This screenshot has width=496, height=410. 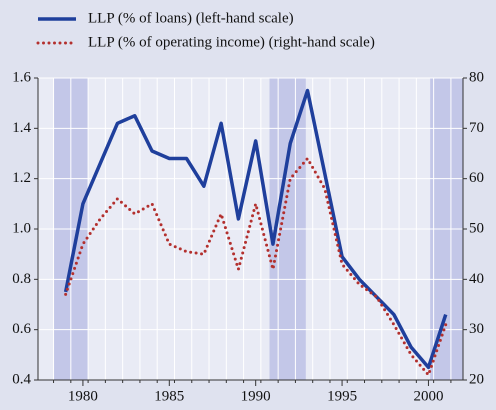 What do you see at coordinates (21, 279) in the screenshot?
I see `y-tick-label: 0.8` at bounding box center [21, 279].